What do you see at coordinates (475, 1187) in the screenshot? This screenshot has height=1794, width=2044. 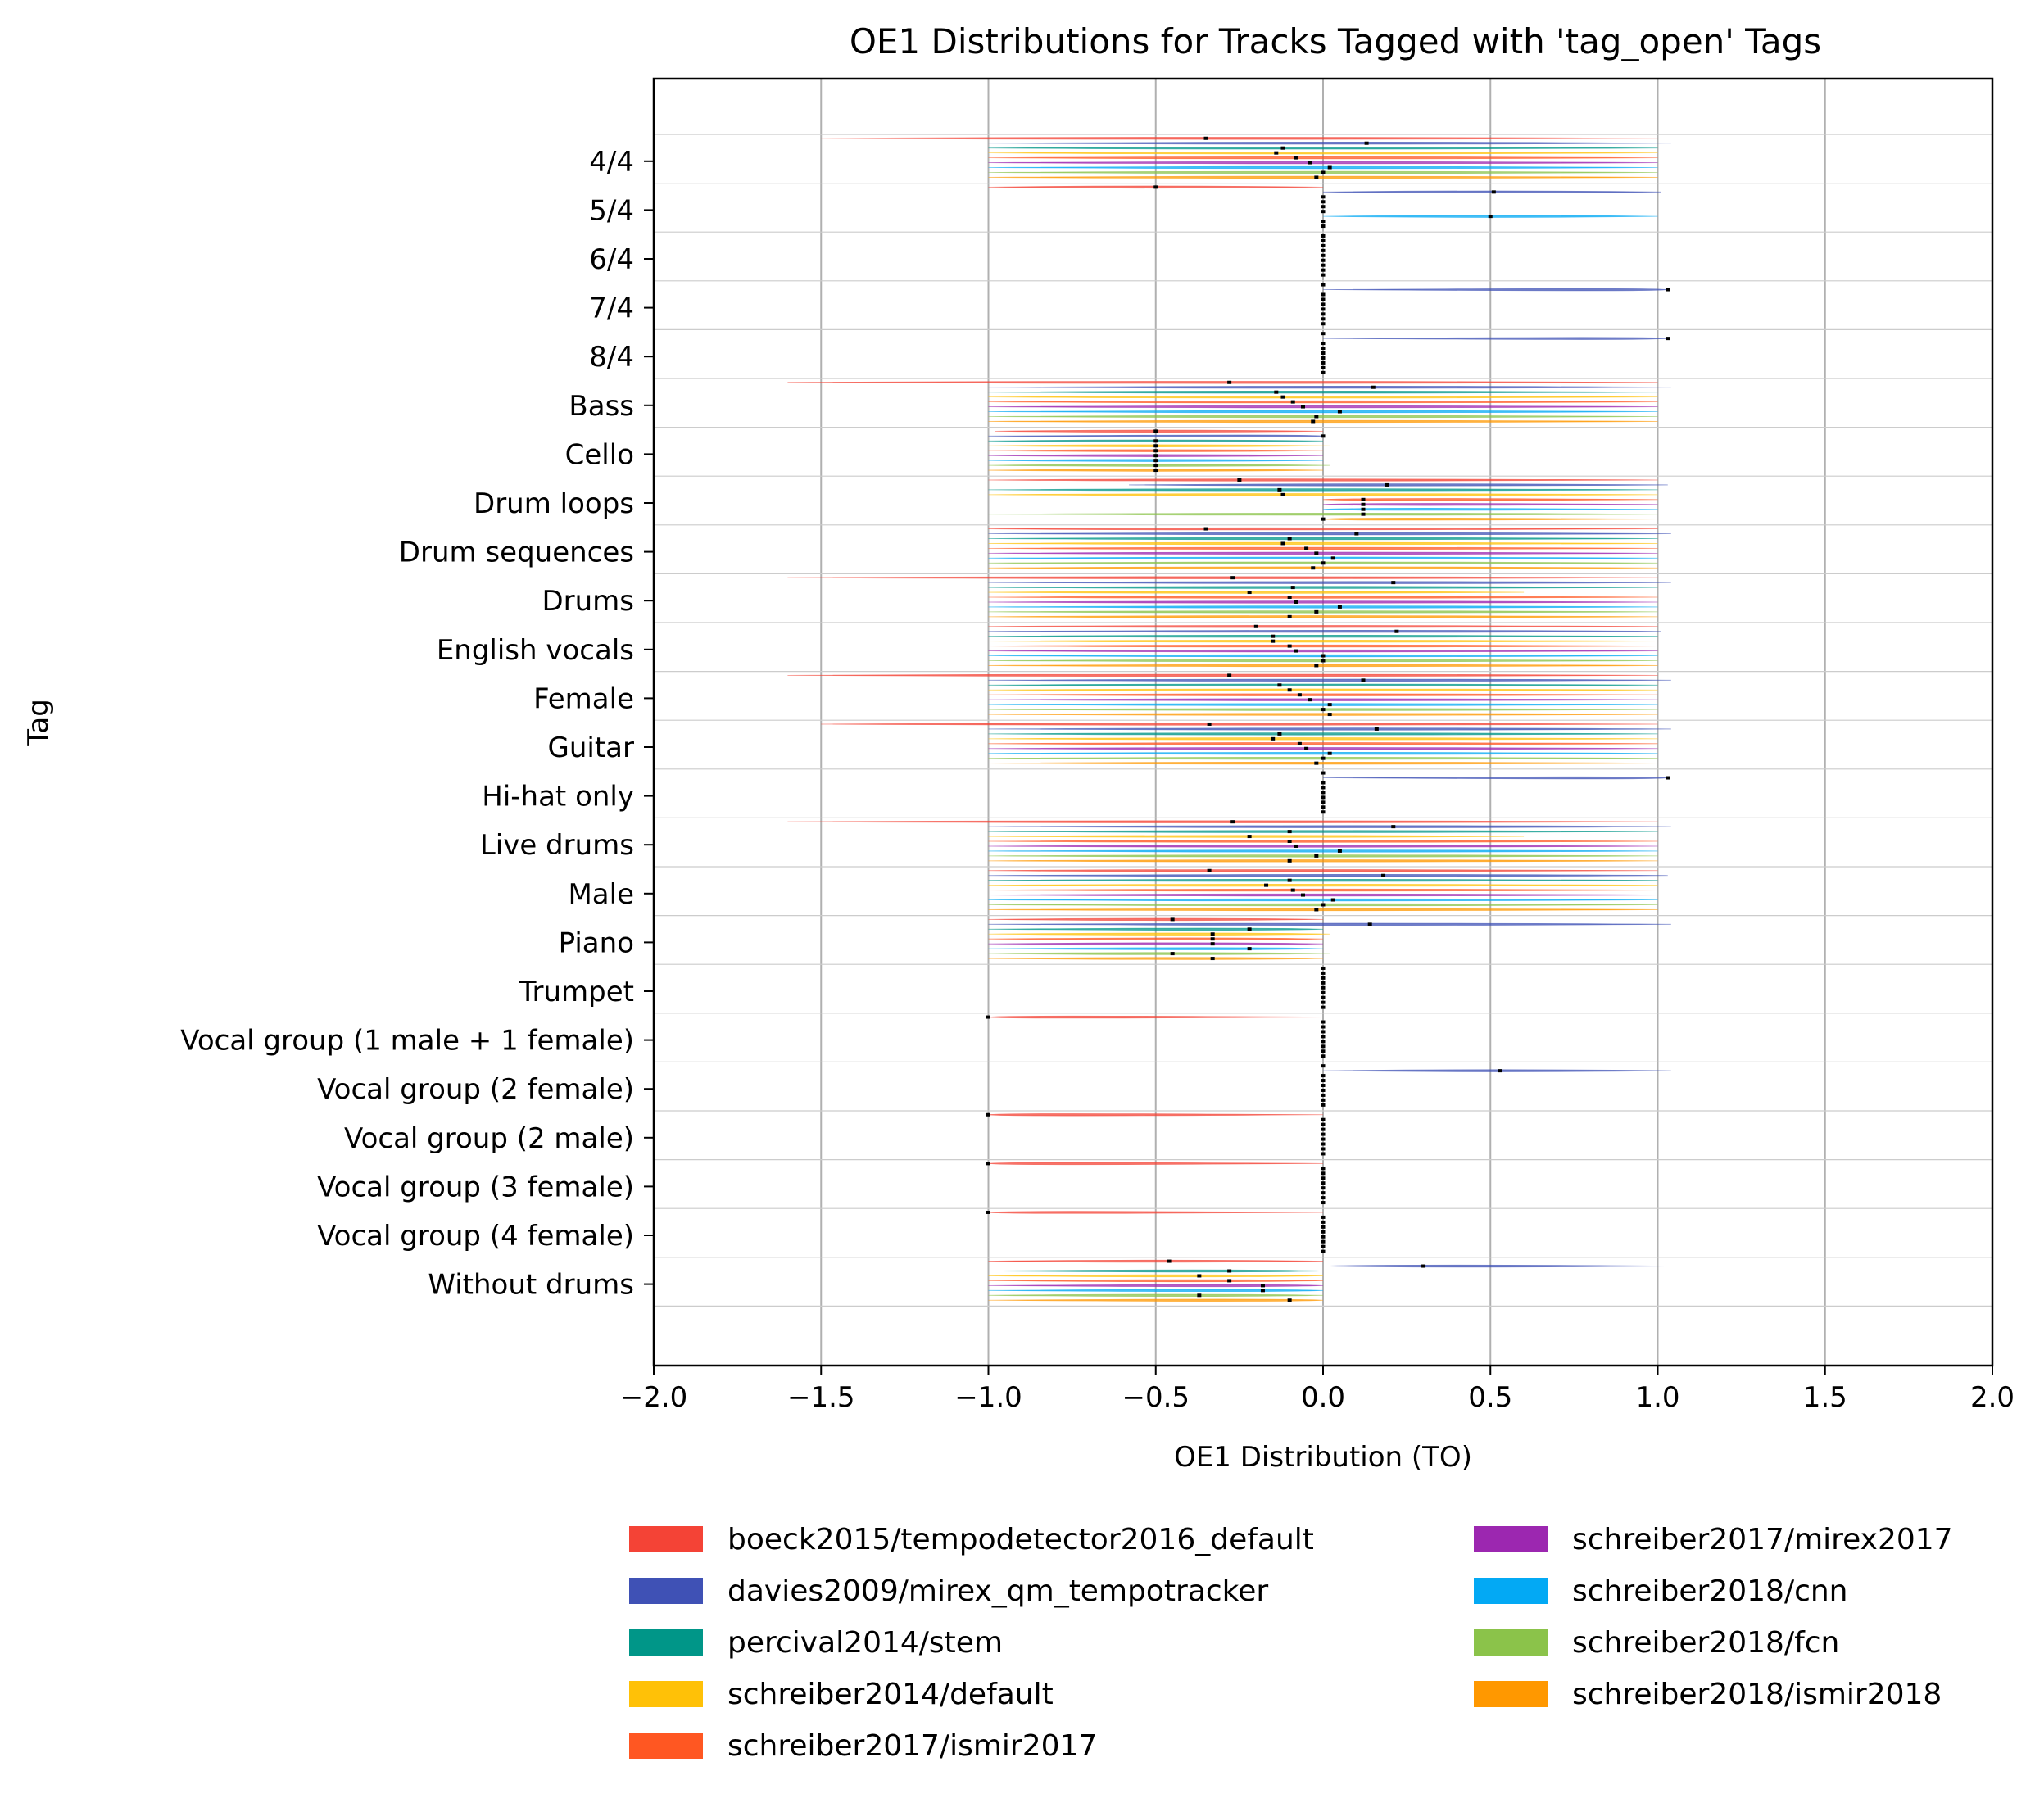 I see `y-tick-label: Vocal group (3 female)` at bounding box center [475, 1187].